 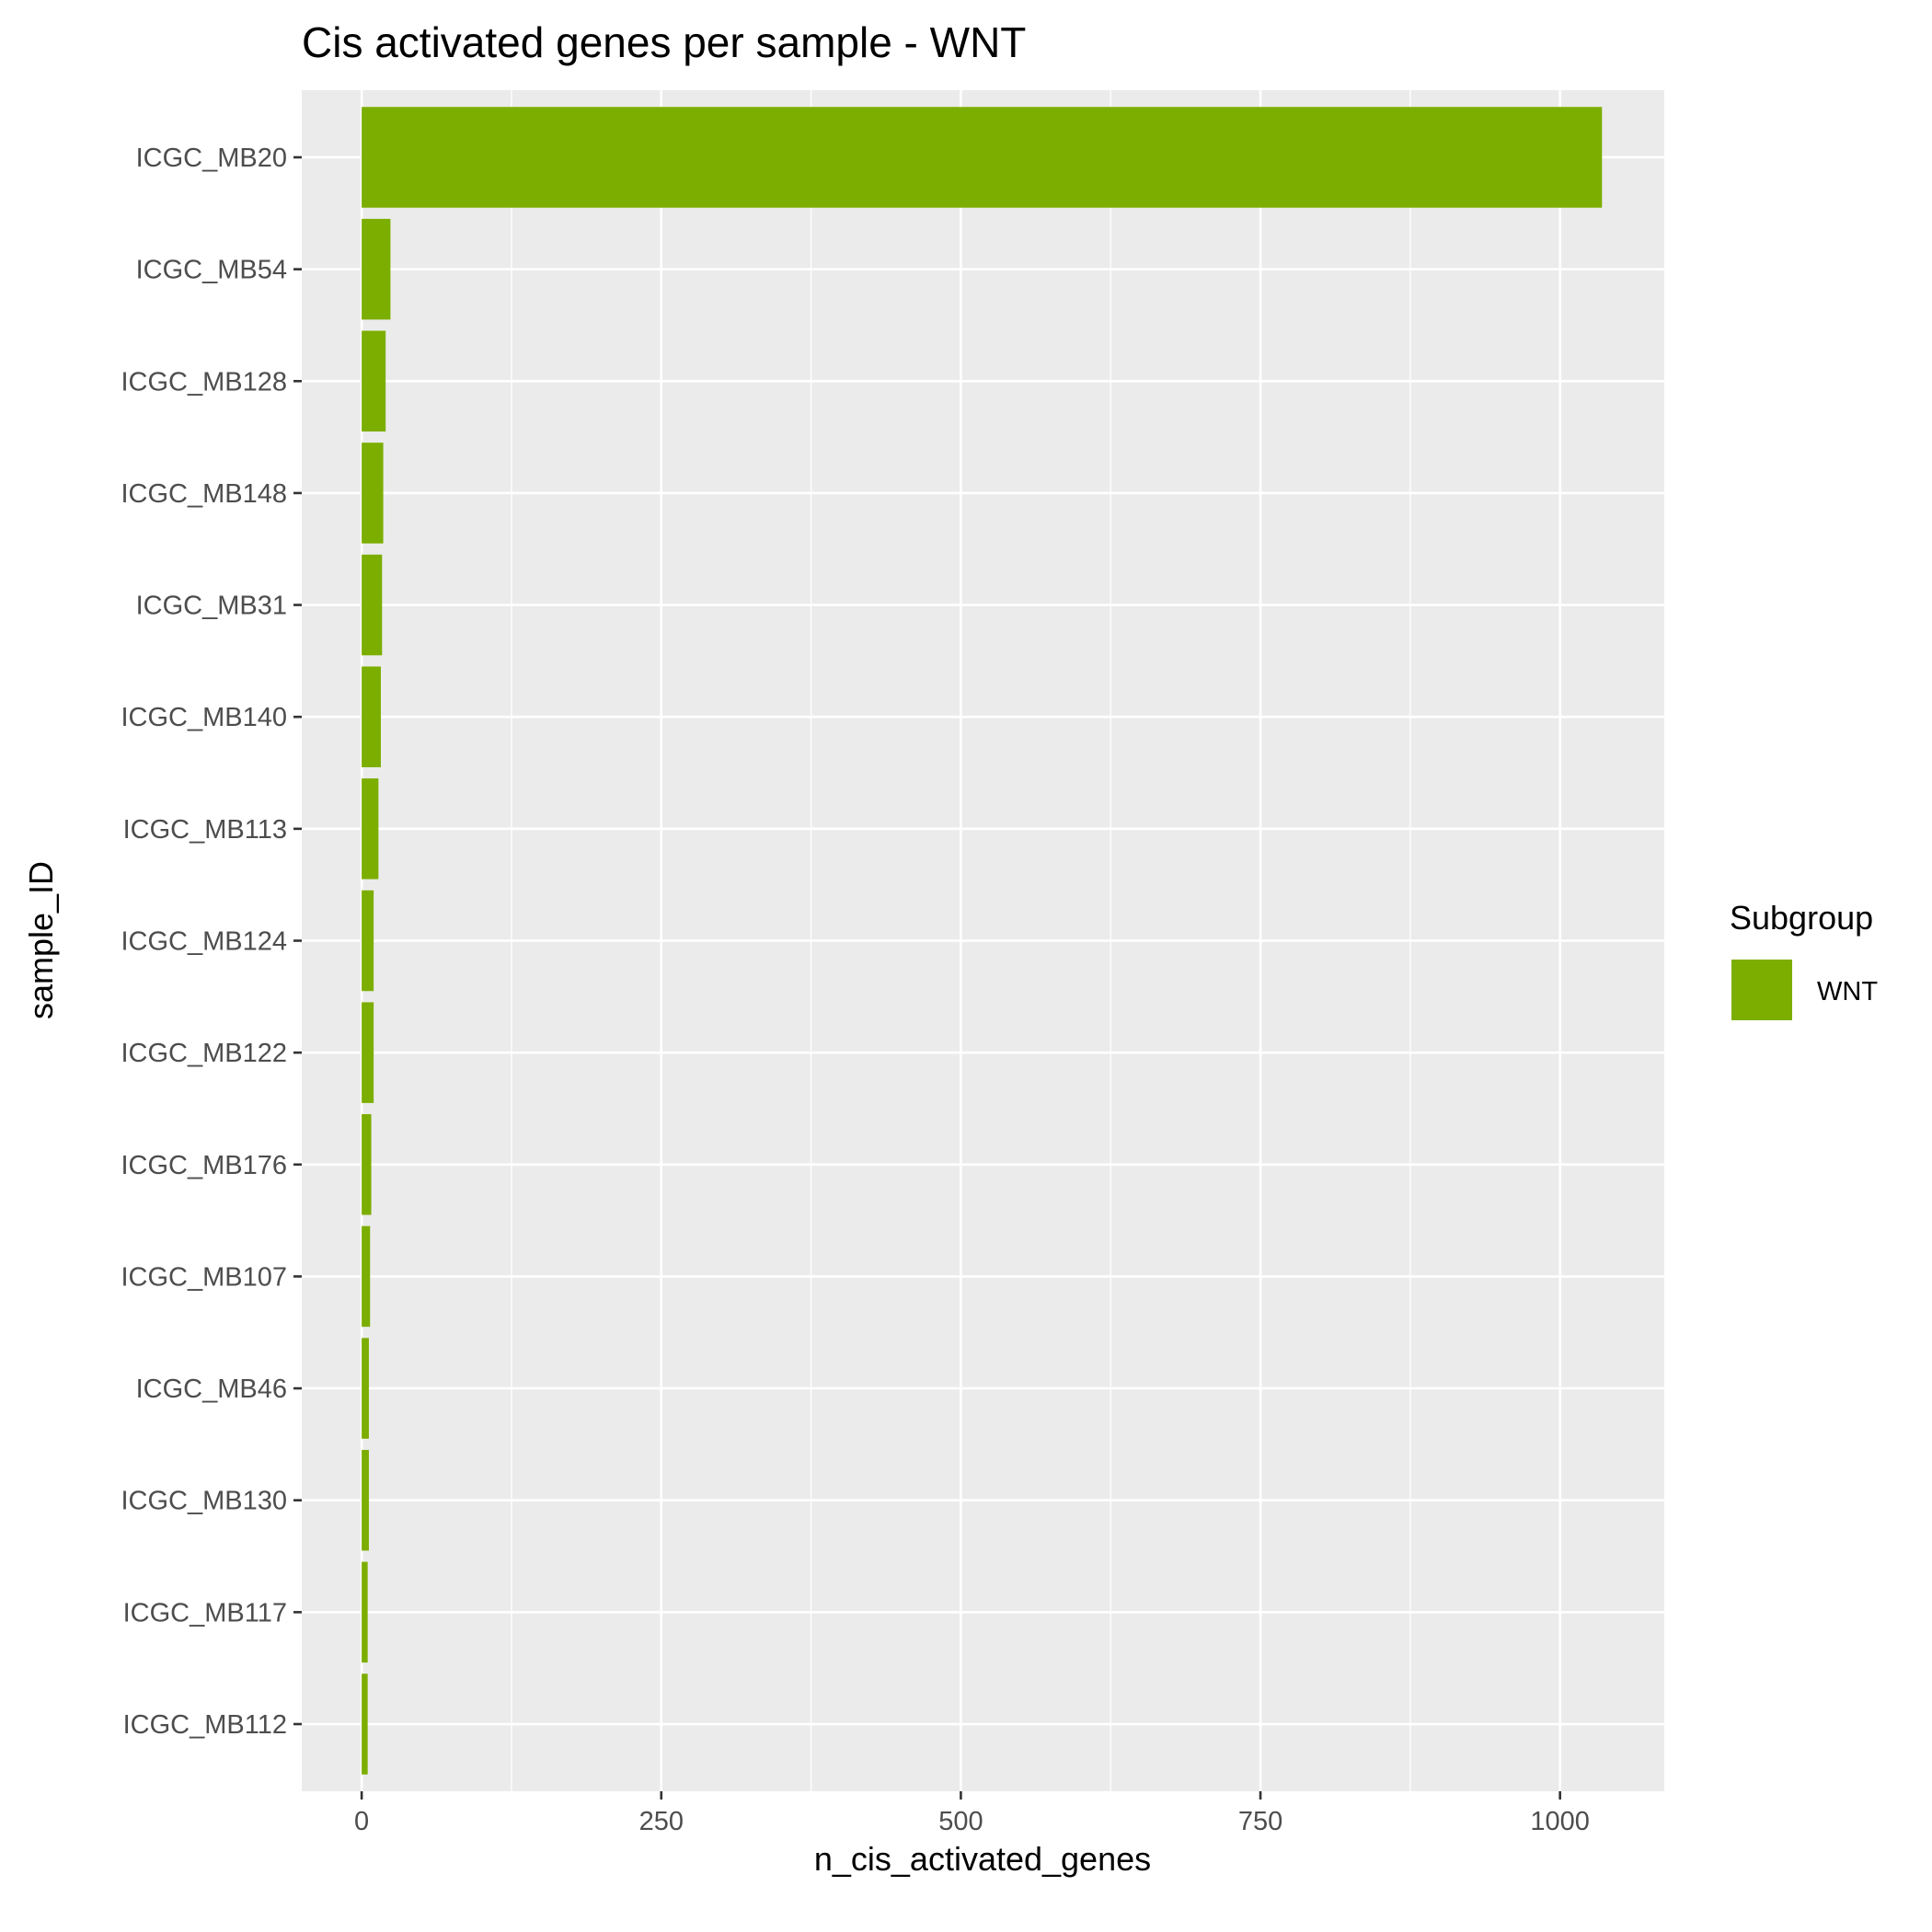 I want to click on y-tick-label: ICGC_MB20, so click(x=211, y=158).